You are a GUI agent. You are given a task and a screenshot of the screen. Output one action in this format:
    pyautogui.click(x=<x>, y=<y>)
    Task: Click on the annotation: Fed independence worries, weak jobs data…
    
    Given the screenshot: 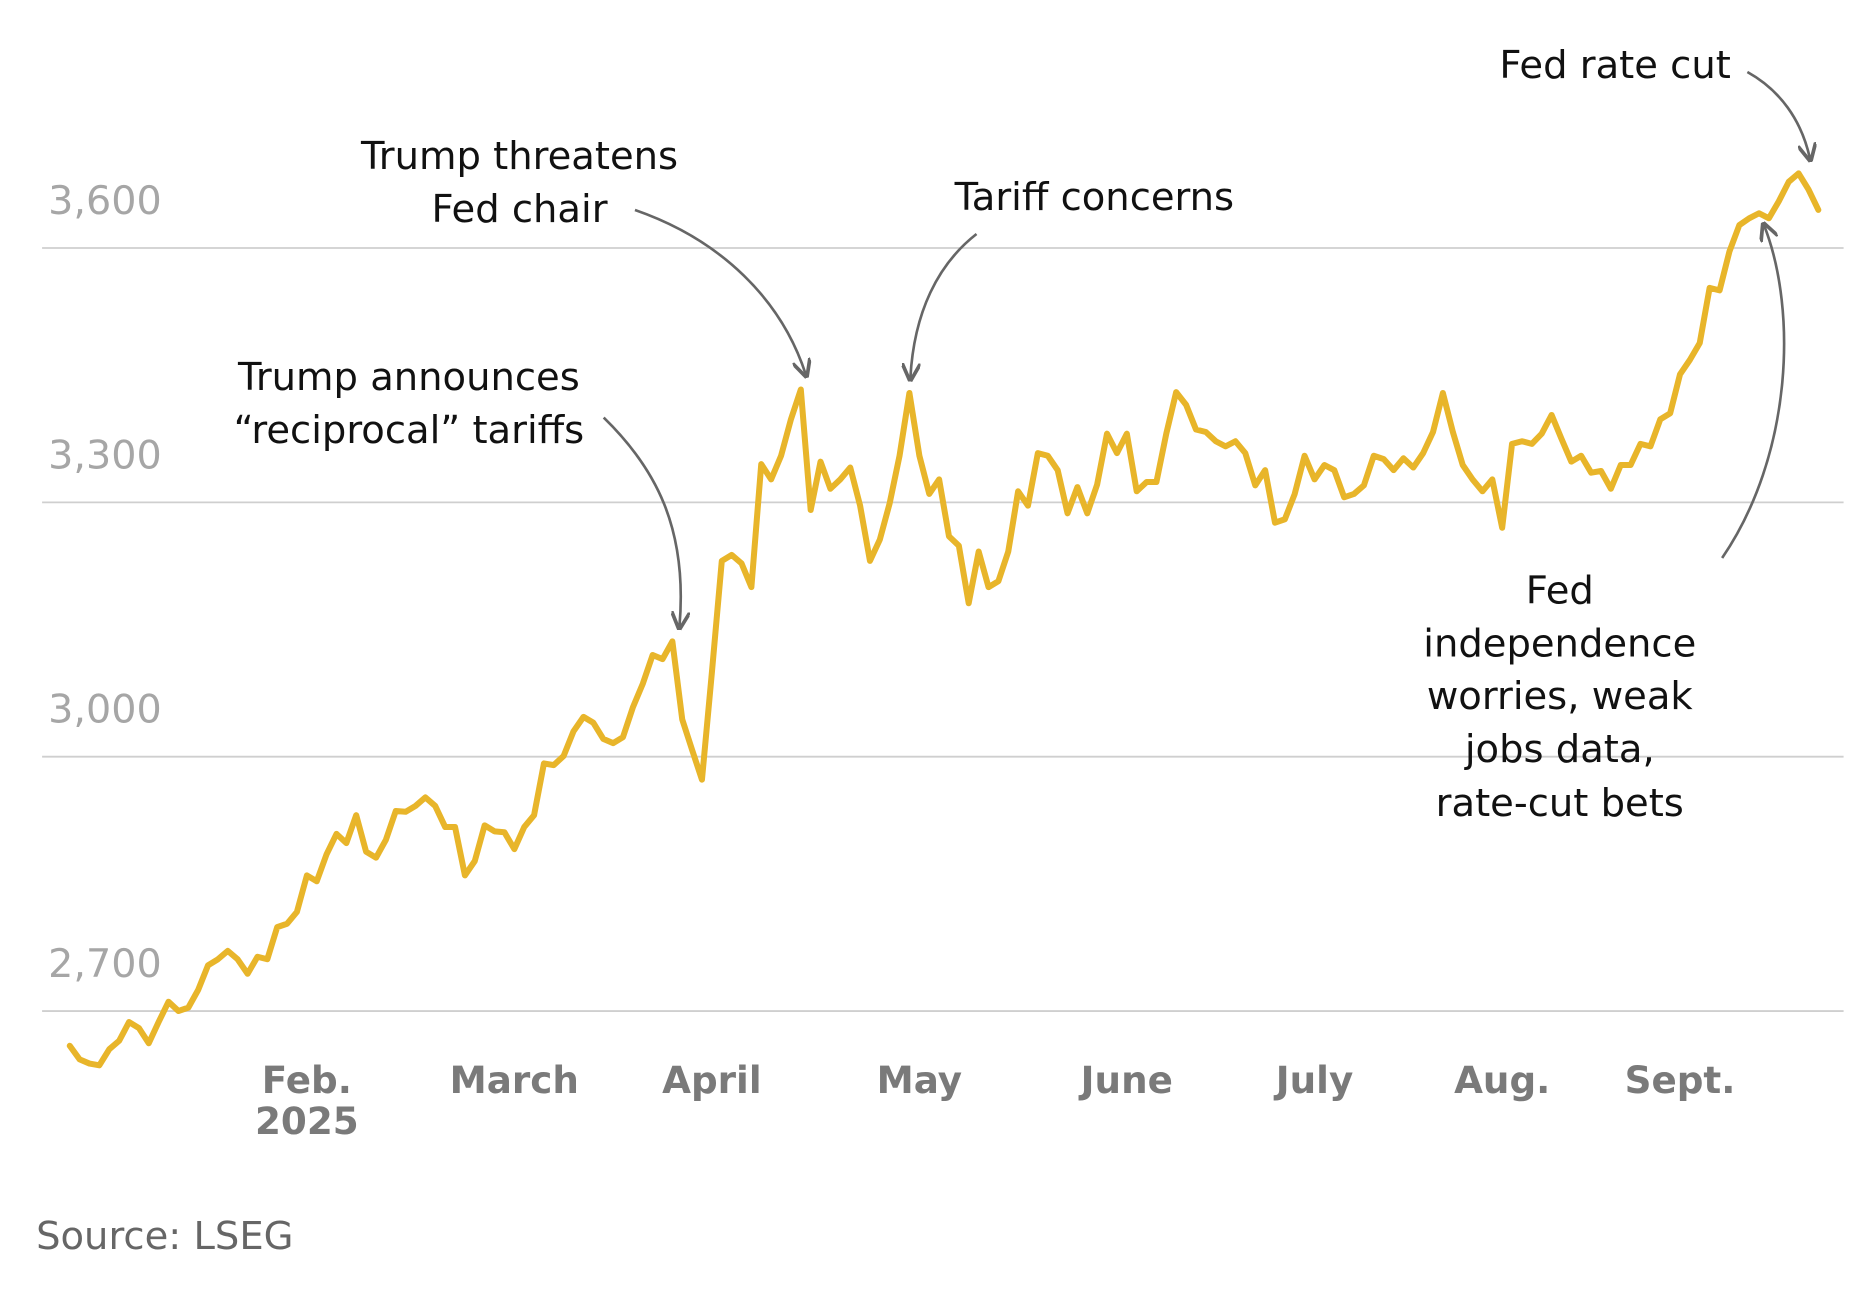 What is the action you would take?
    pyautogui.click(x=1560, y=696)
    